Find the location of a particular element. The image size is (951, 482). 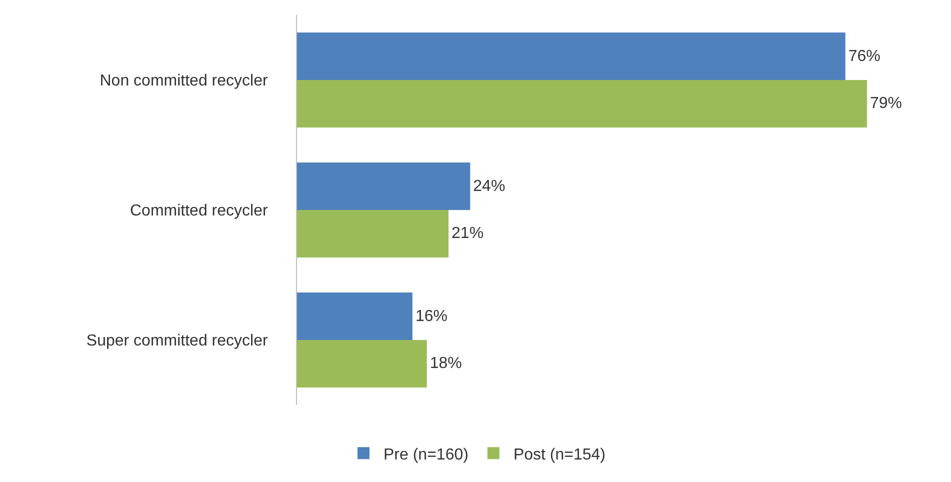

data-label: 16% is located at coordinates (431, 316).